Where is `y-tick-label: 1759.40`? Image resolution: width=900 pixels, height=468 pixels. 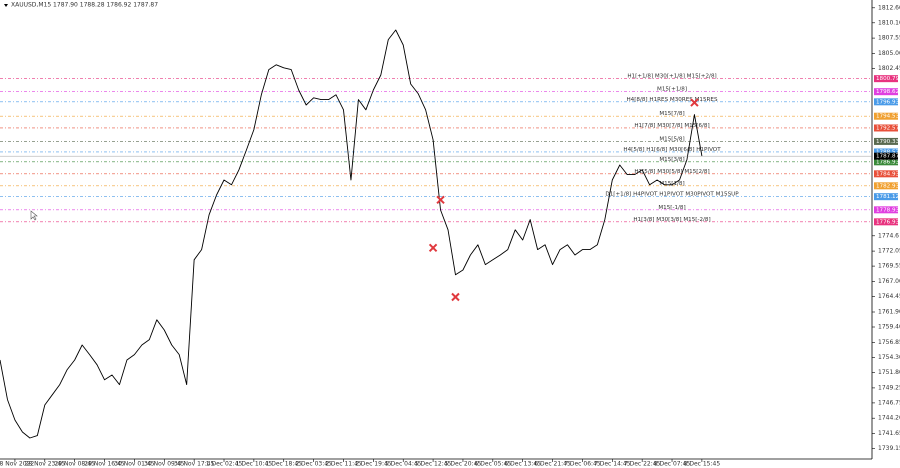
y-tick-label: 1759.40 is located at coordinates (889, 327).